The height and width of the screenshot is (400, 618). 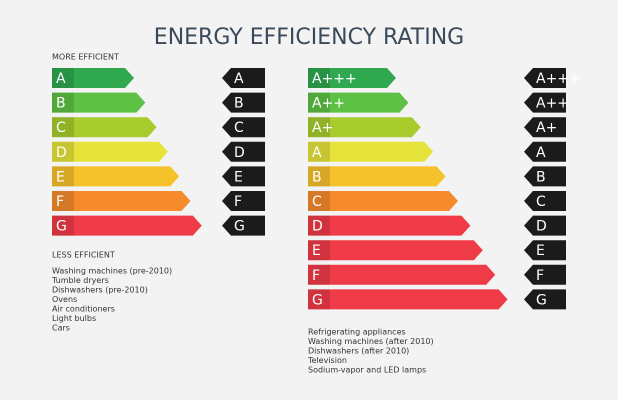 I want to click on title: ENERGY EFFICIENCY RATING, so click(x=309, y=37).